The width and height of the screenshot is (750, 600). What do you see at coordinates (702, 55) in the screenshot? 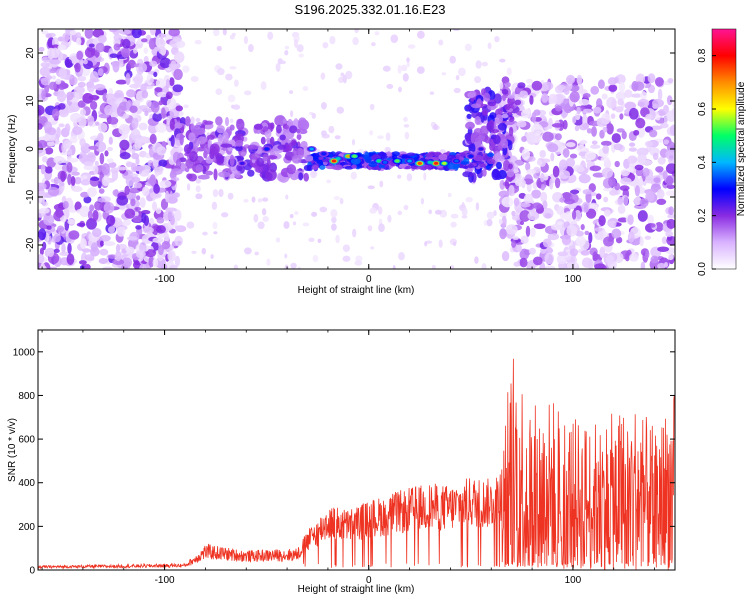
I see `colorbar-tick-label: 0.8` at bounding box center [702, 55].